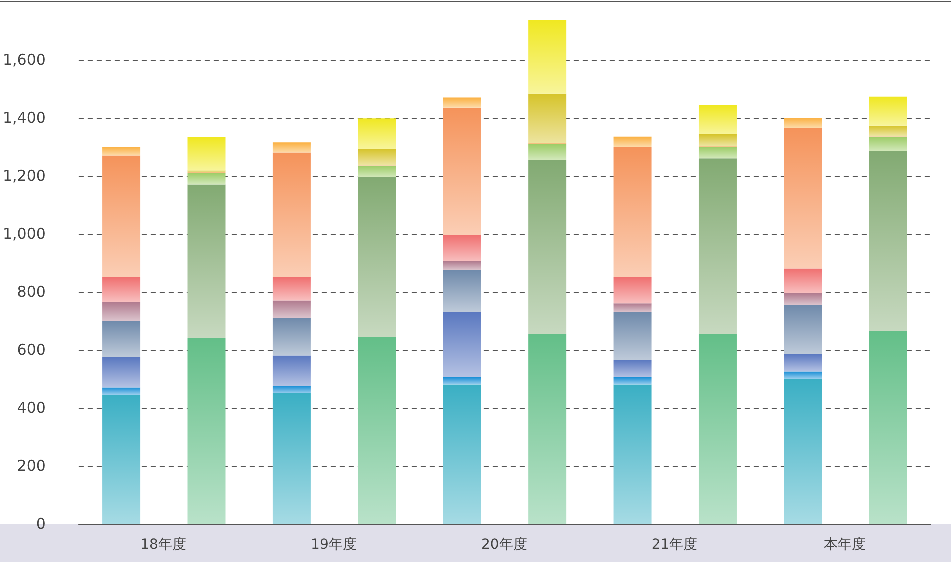  What do you see at coordinates (41, 524) in the screenshot?
I see `y-tick-label: 0` at bounding box center [41, 524].